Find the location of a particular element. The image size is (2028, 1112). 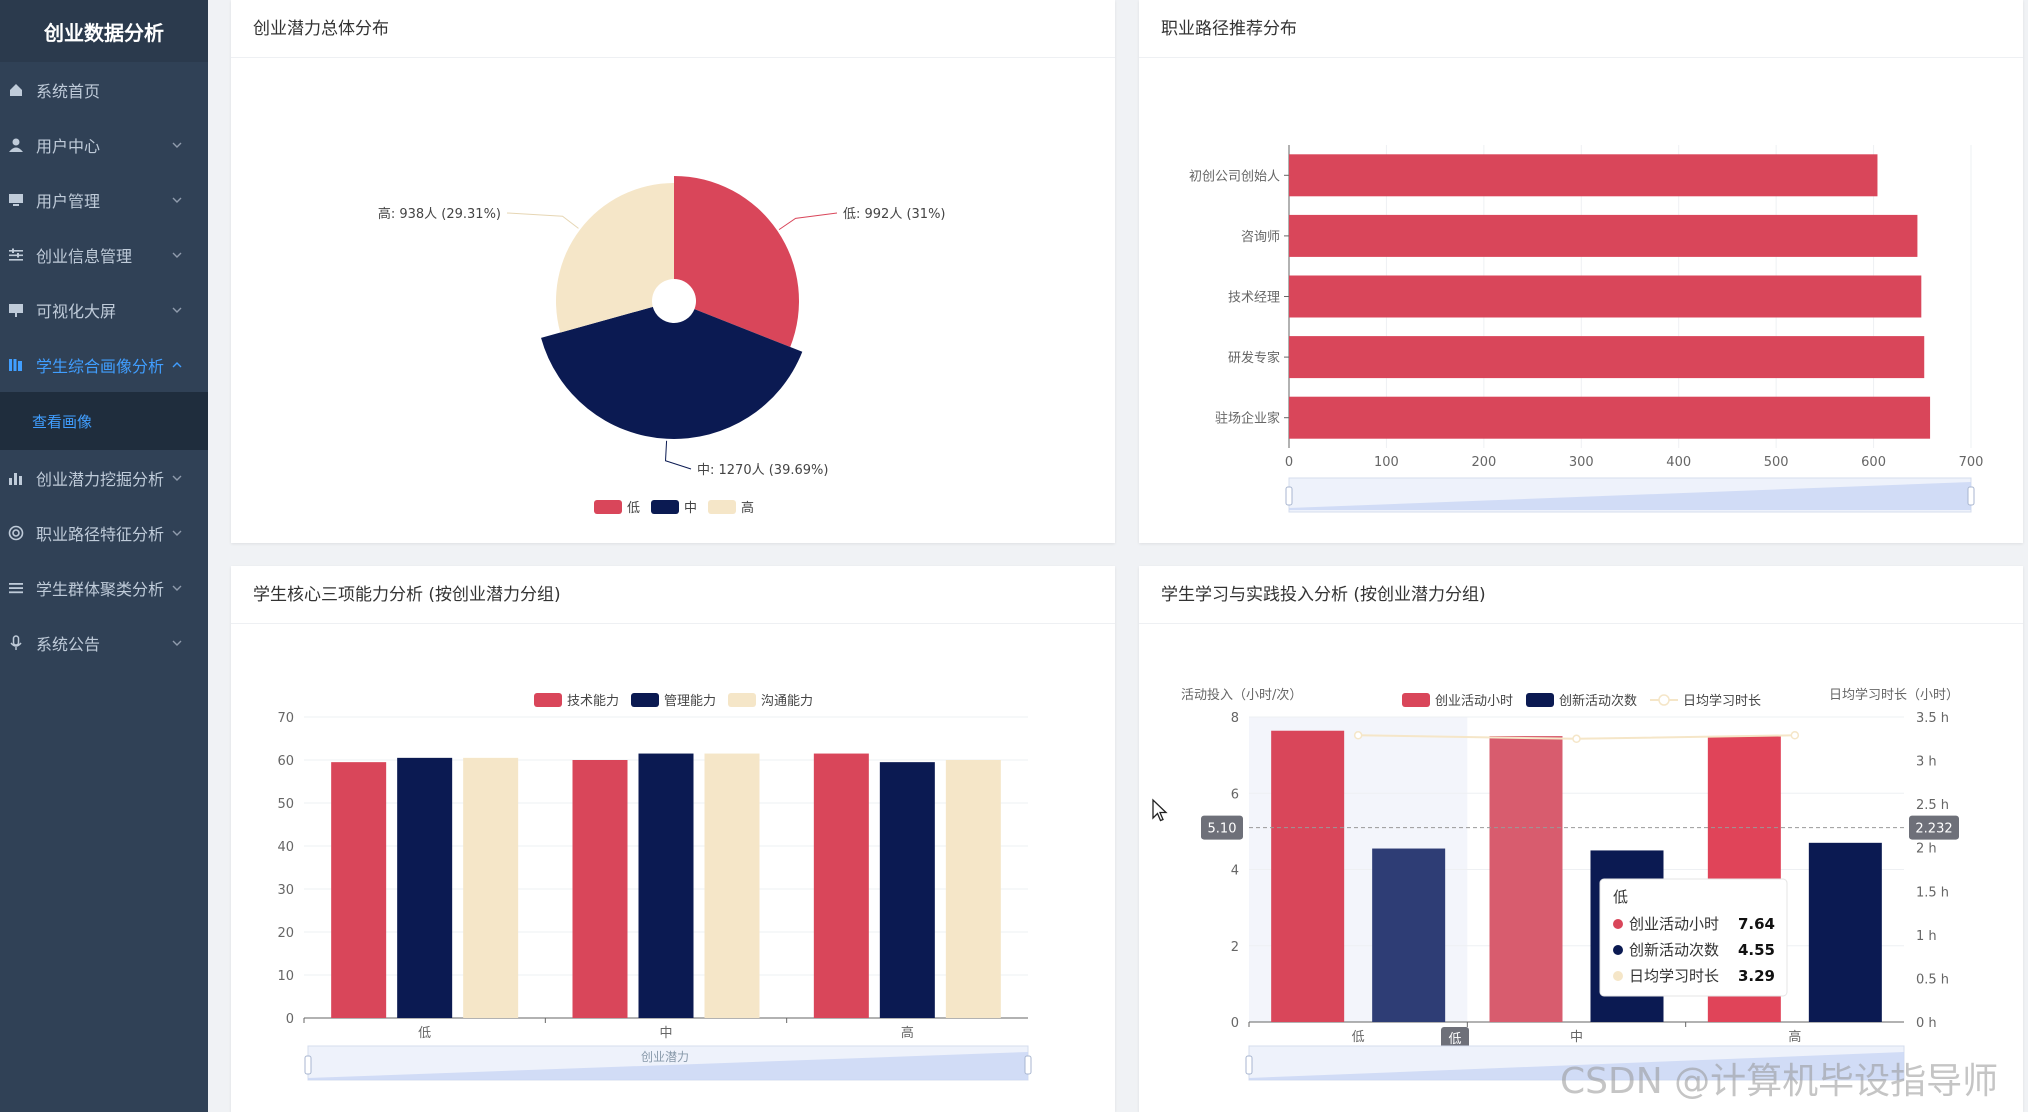

crosshair-left-badge is located at coordinates (1222, 827).